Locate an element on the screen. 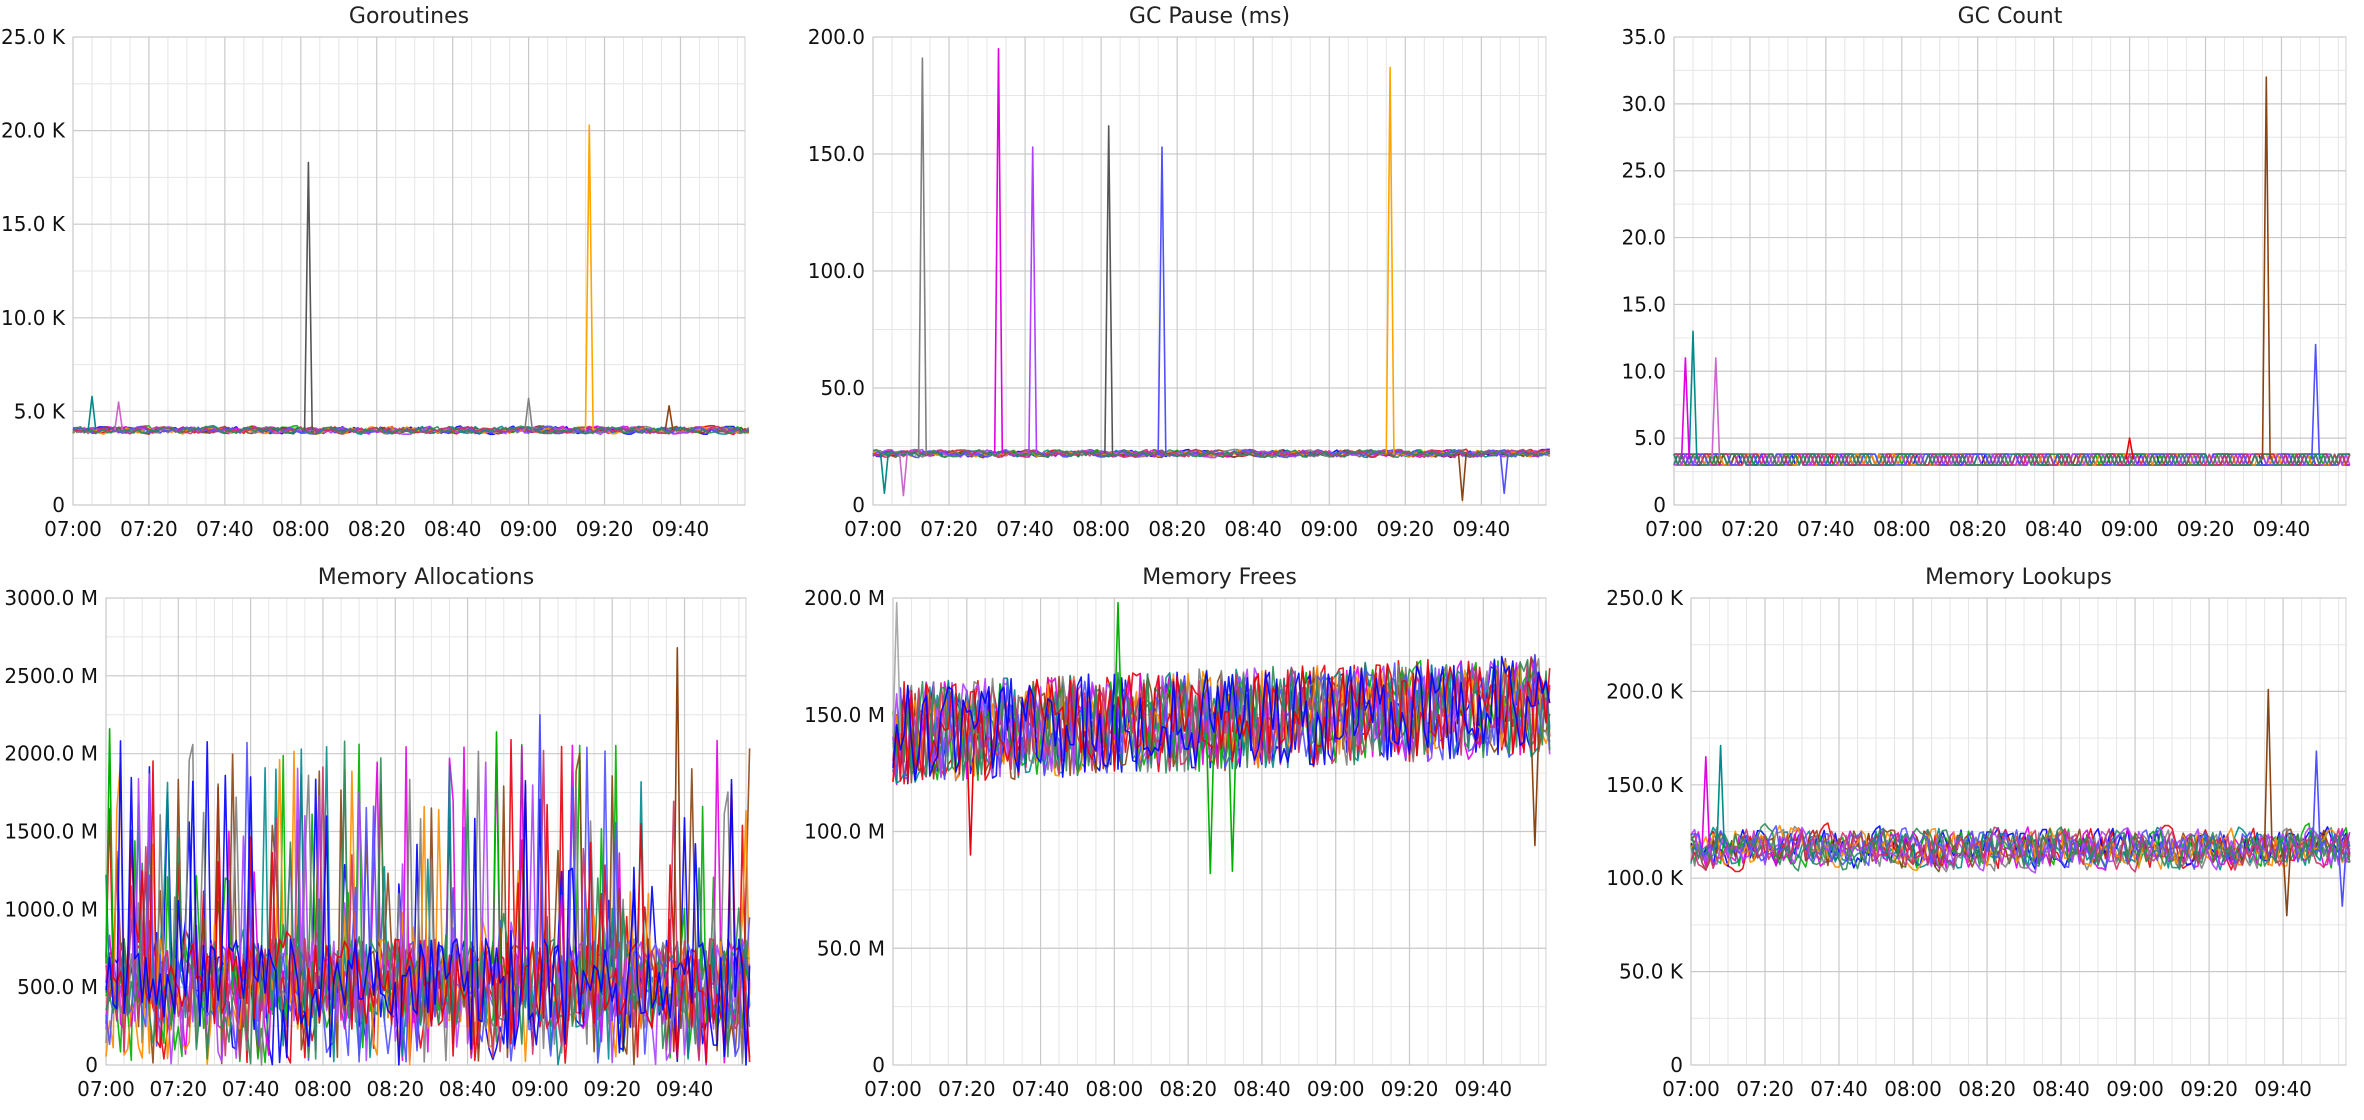 The image size is (2364, 1120). memory-allocations-y-tick-label: 500.0 M is located at coordinates (57, 987).